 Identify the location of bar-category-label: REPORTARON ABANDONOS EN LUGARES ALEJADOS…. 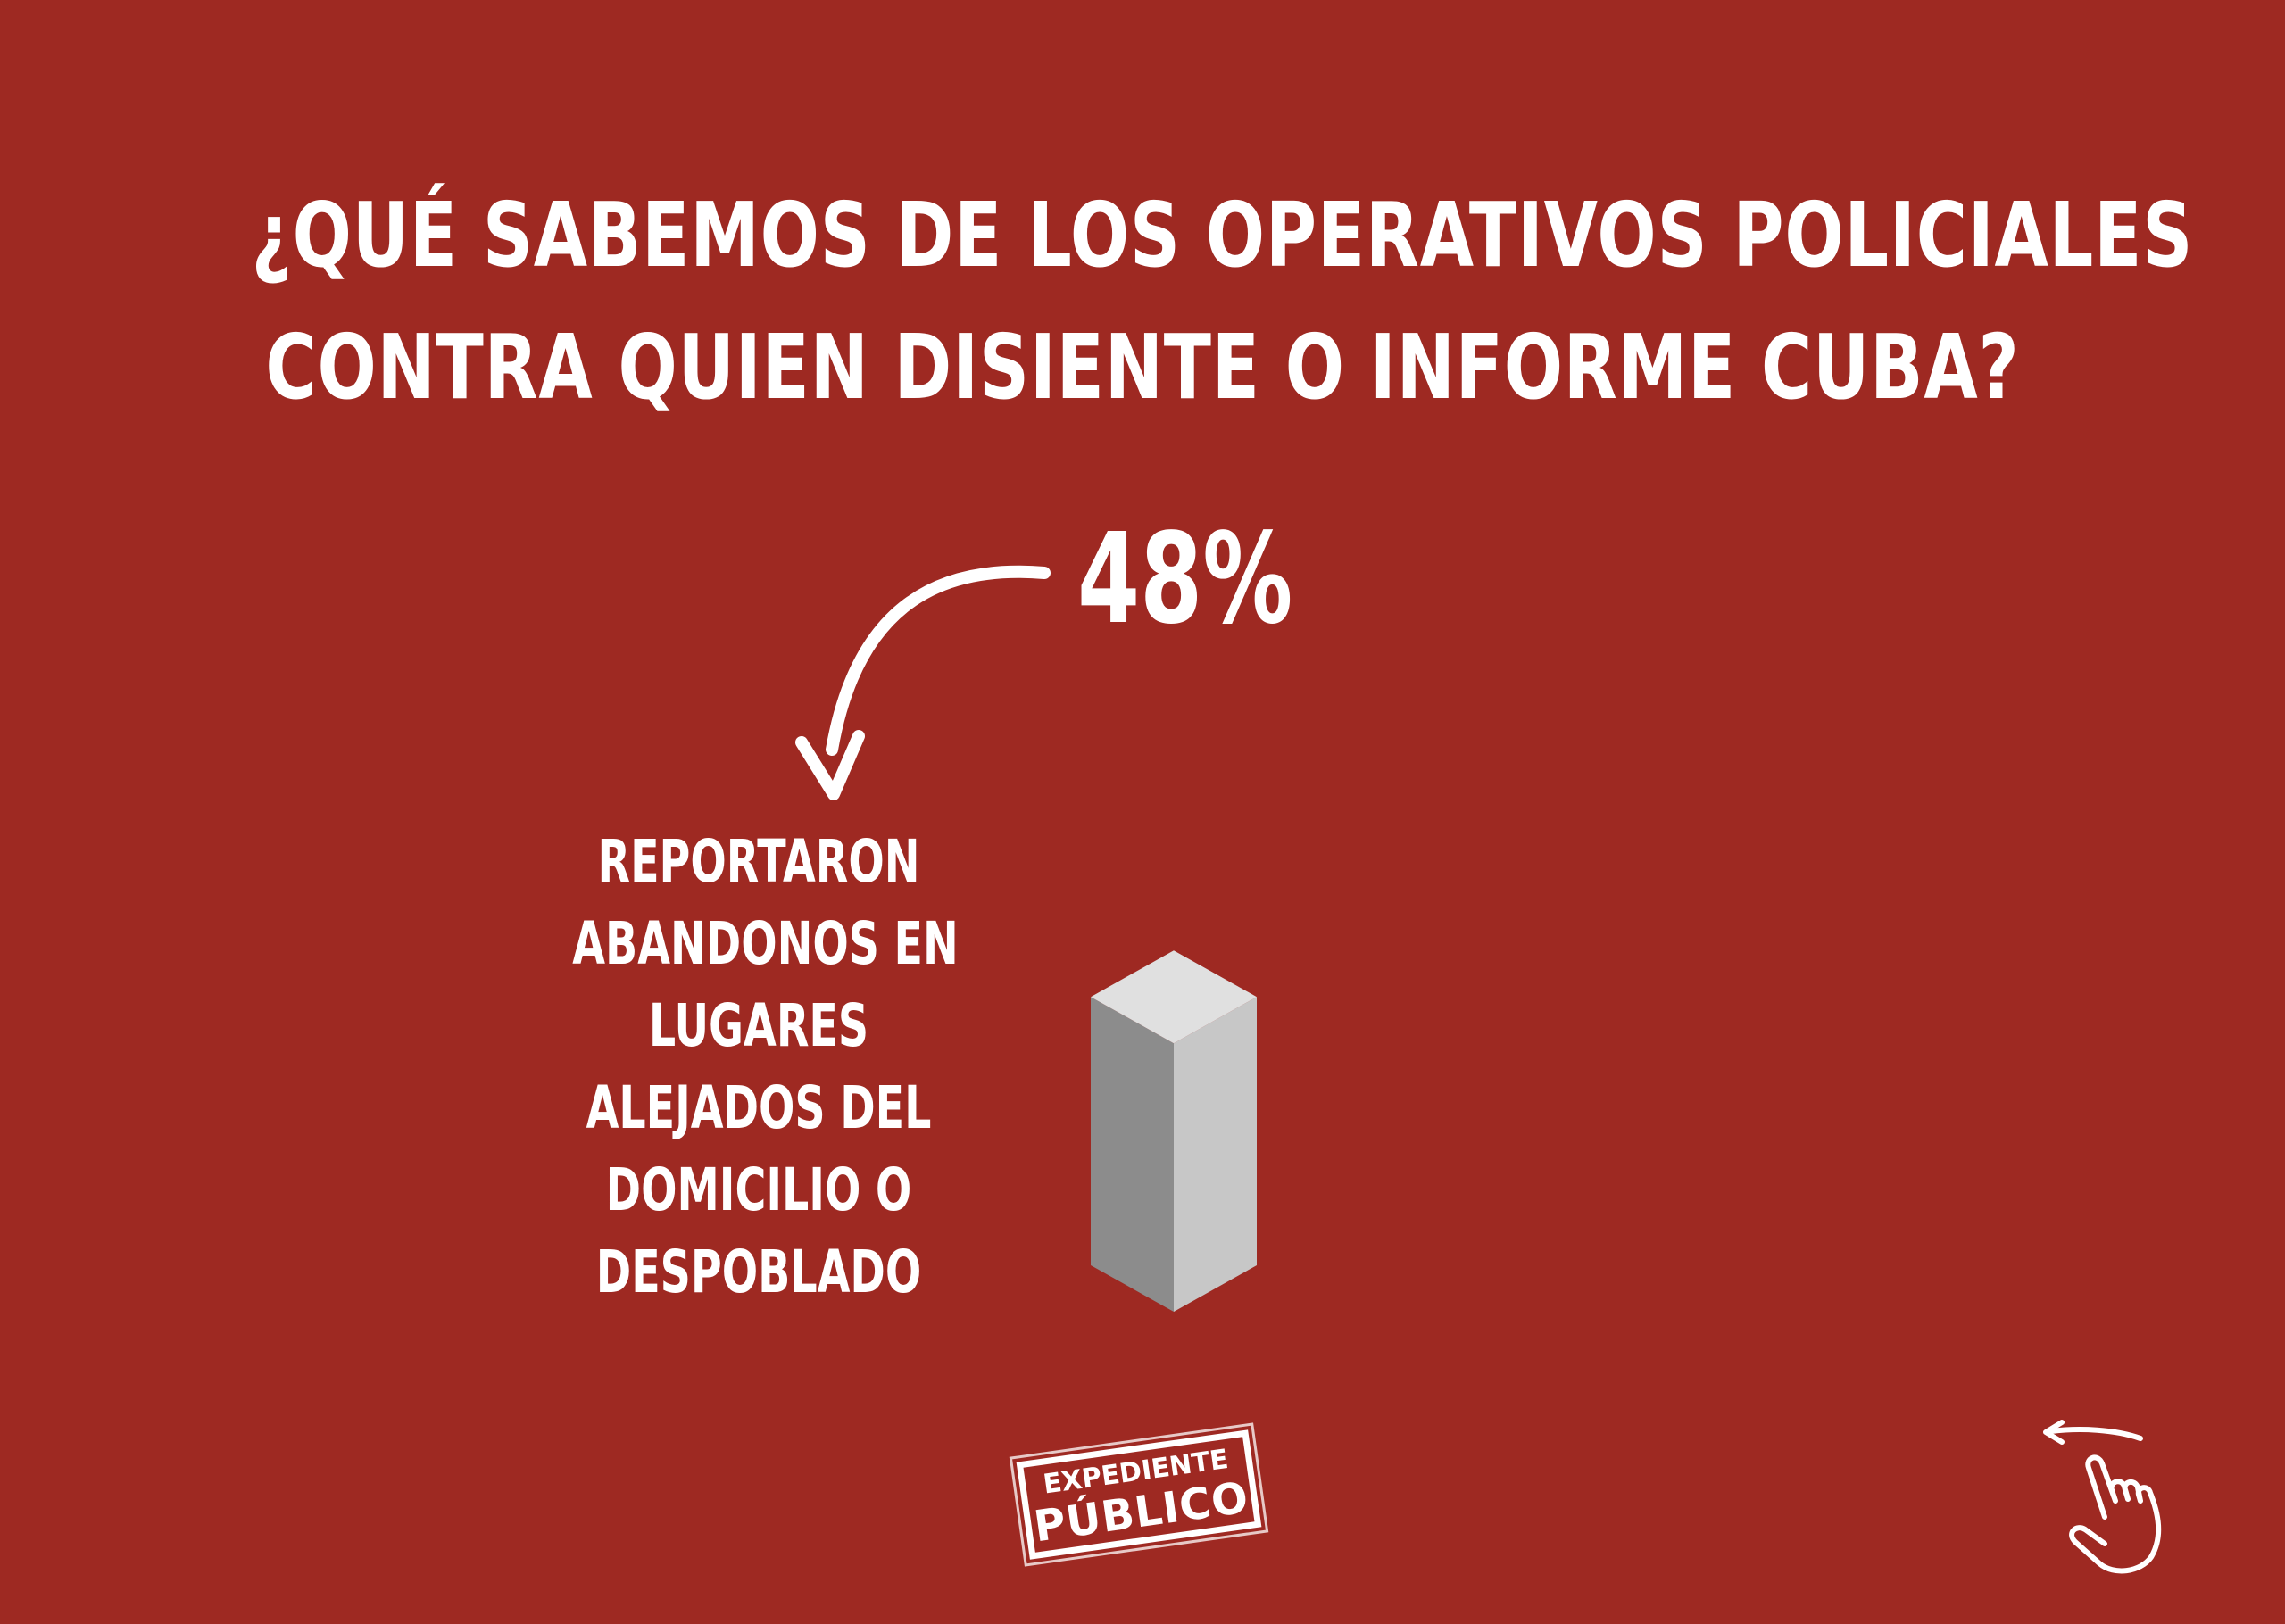
(765, 1067).